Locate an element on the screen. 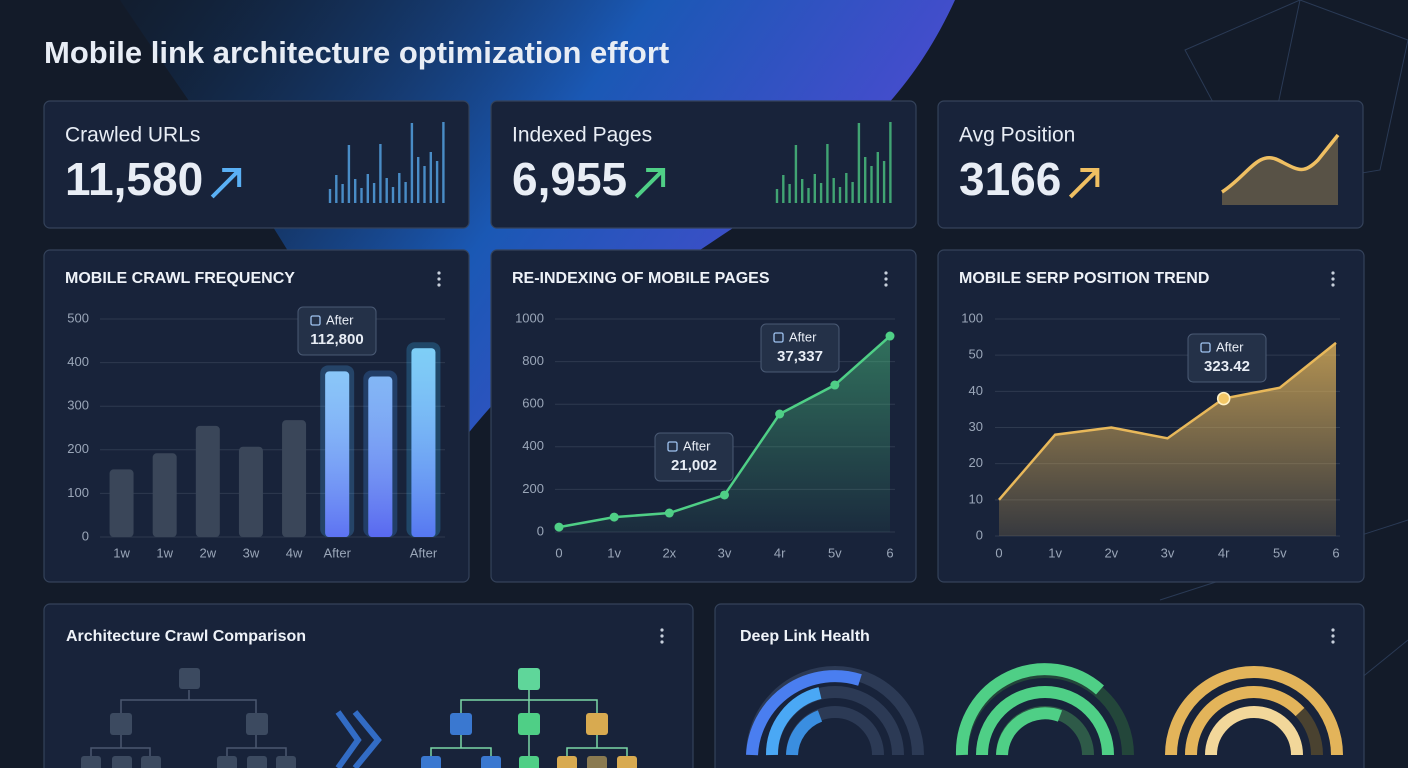  y-tick-label: 600 is located at coordinates (533, 403).